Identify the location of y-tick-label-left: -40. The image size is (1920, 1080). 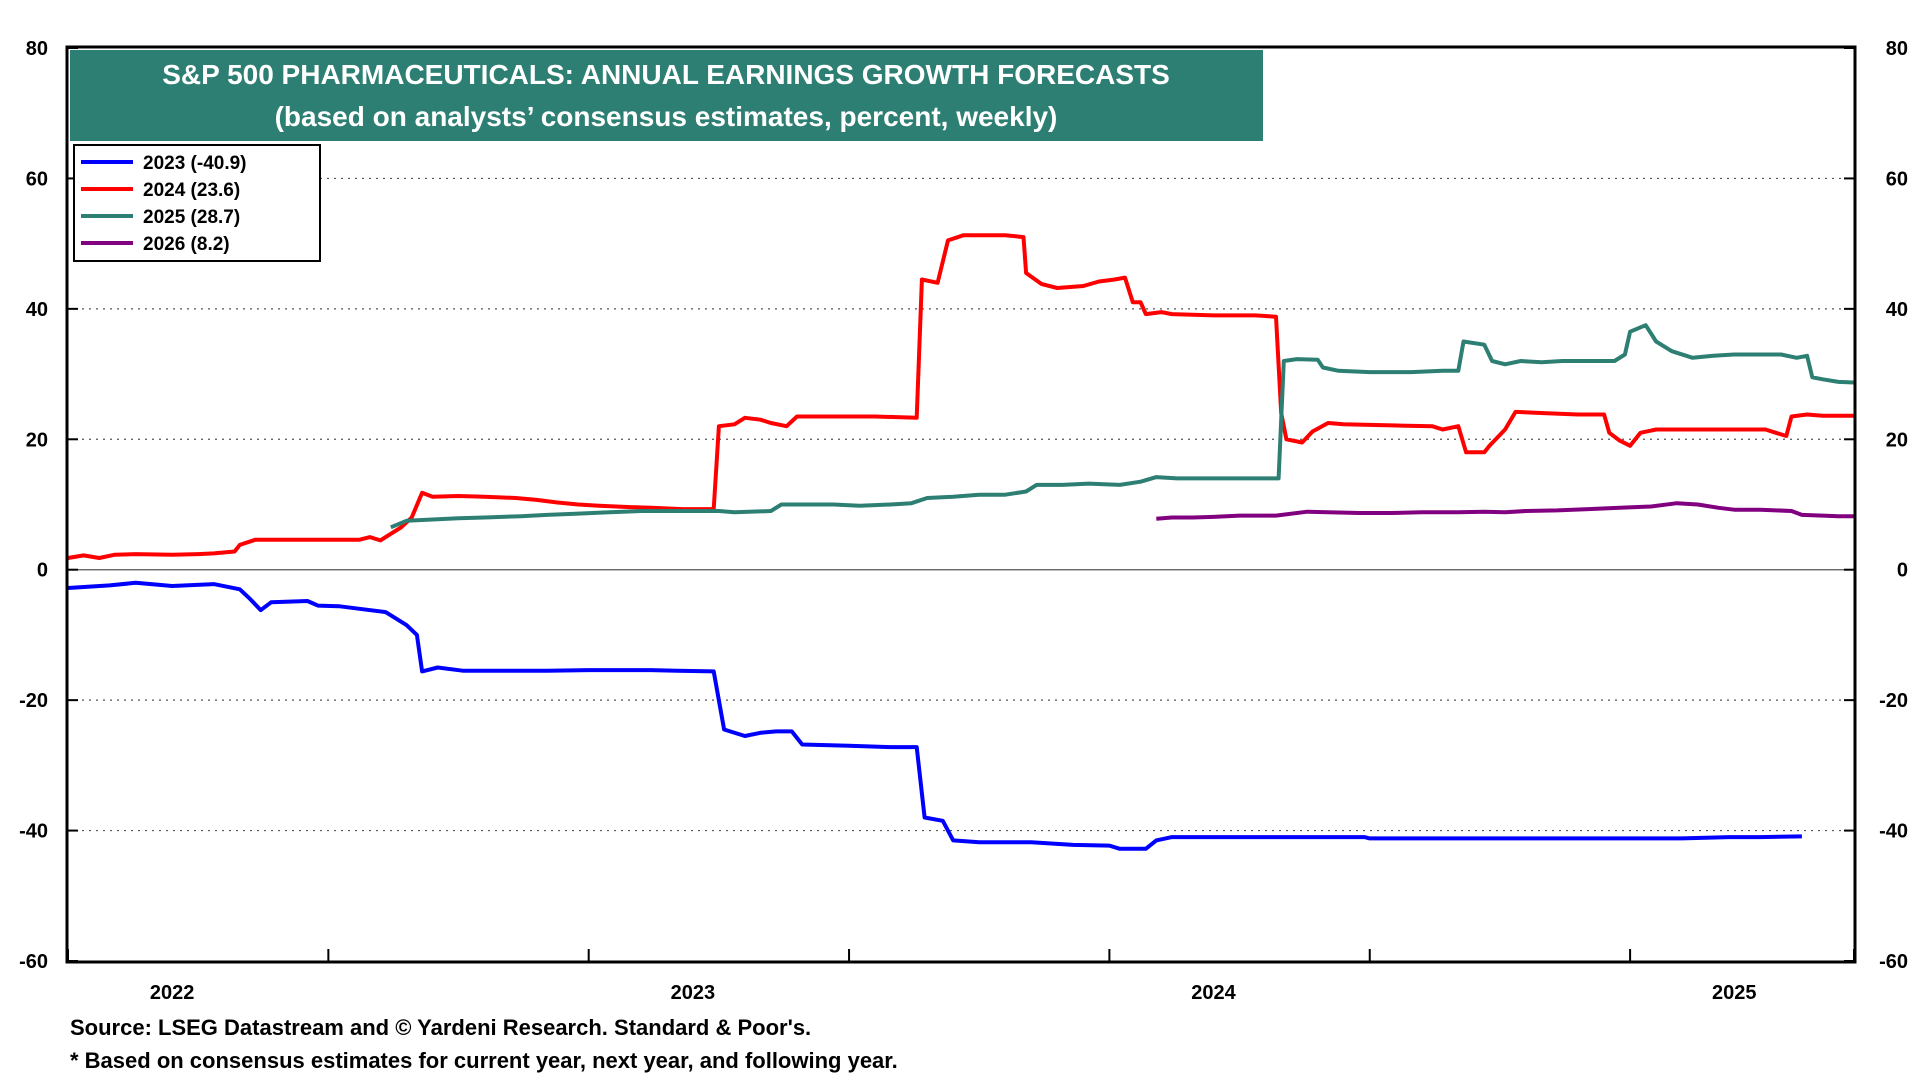
(33, 832).